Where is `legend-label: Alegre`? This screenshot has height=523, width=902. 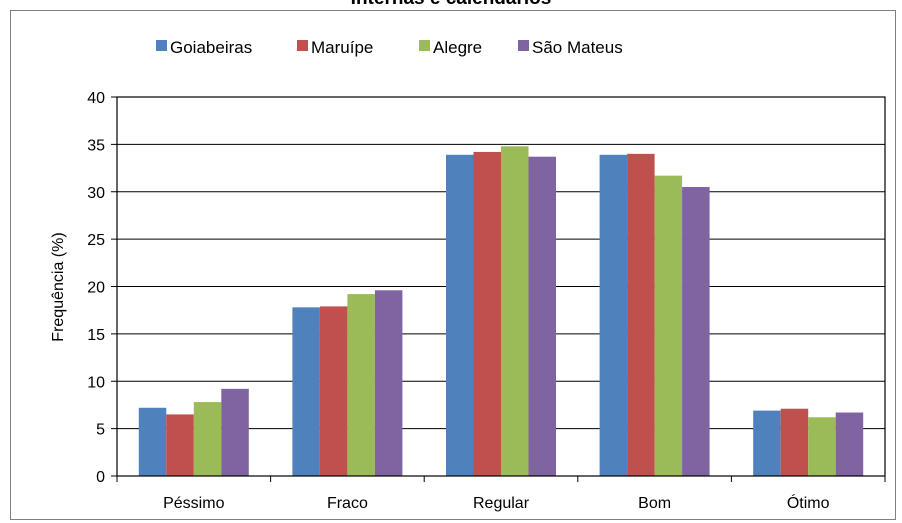 legend-label: Alegre is located at coordinates (457, 47).